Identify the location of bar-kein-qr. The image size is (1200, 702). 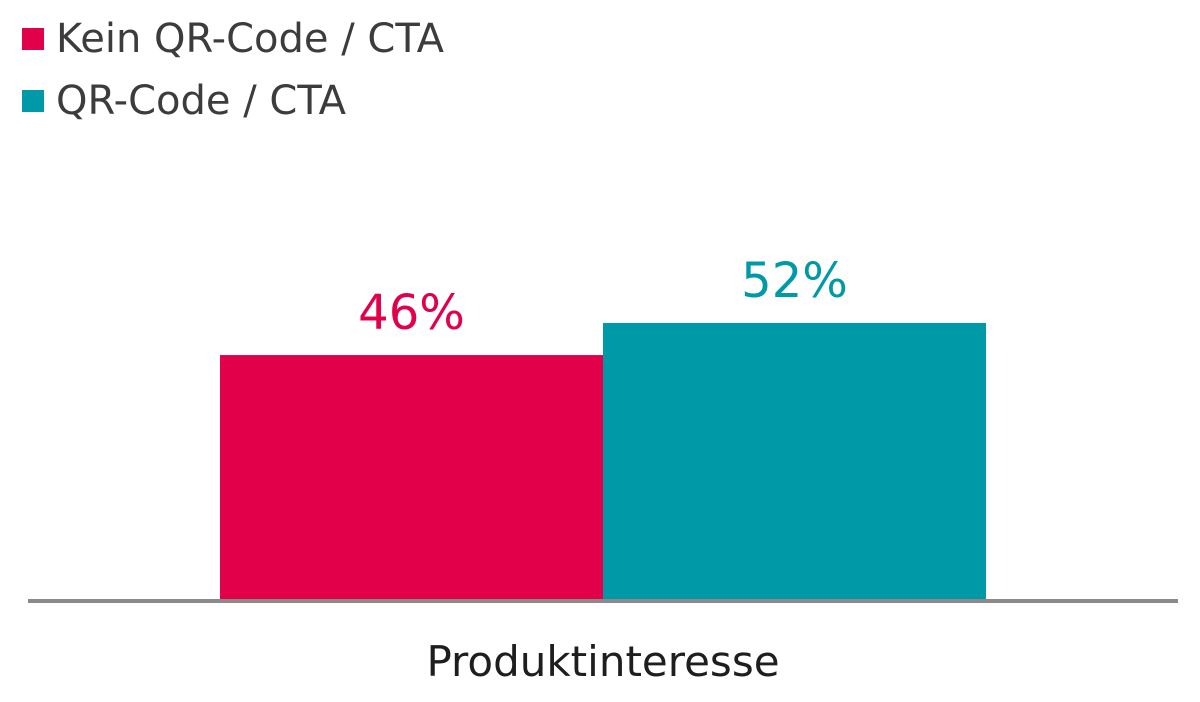
(411, 478).